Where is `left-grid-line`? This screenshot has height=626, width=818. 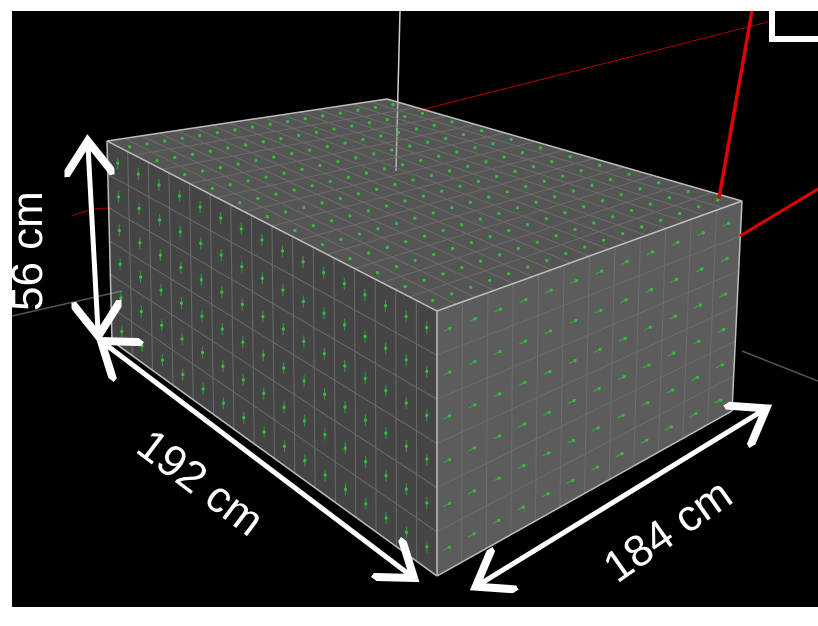 left-grid-line is located at coordinates (272, 264).